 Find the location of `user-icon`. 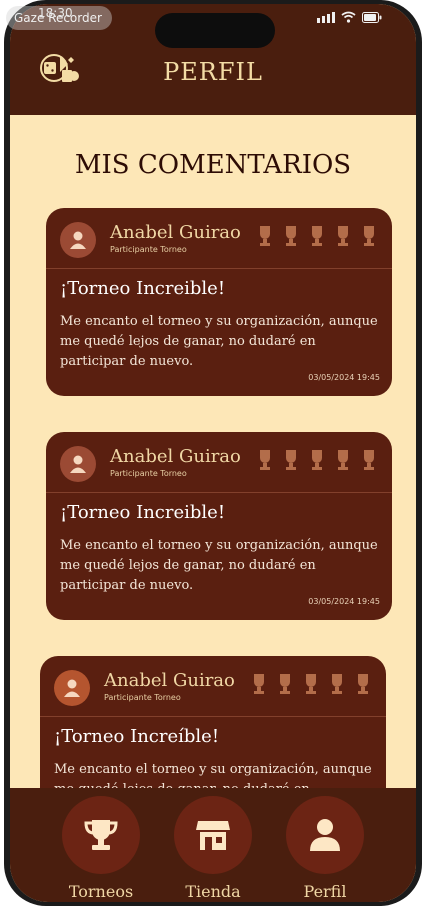

user-icon is located at coordinates (325, 835).